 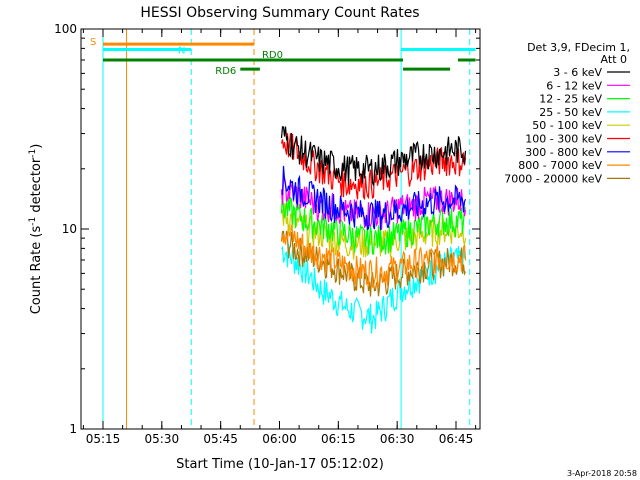 What do you see at coordinates (570, 112) in the screenshot?
I see `legend-item-label: 25 - 50 keV` at bounding box center [570, 112].